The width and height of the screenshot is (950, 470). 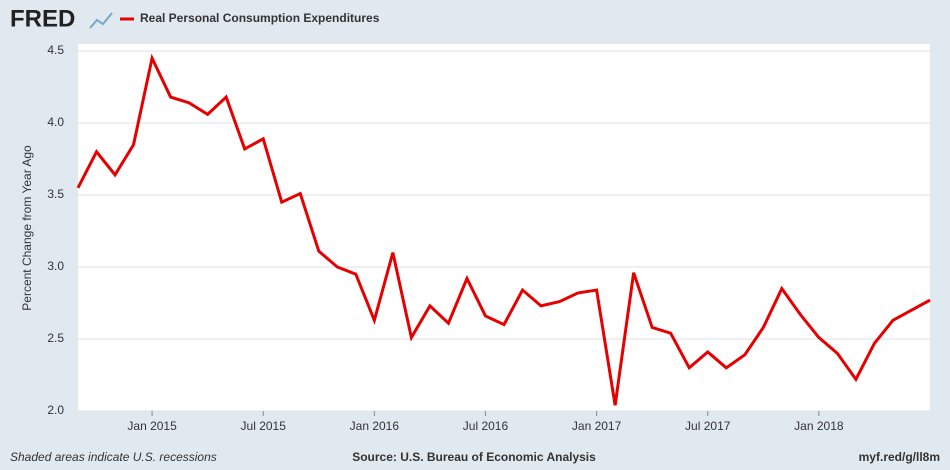 What do you see at coordinates (101, 20) in the screenshot?
I see `logo-icon` at bounding box center [101, 20].